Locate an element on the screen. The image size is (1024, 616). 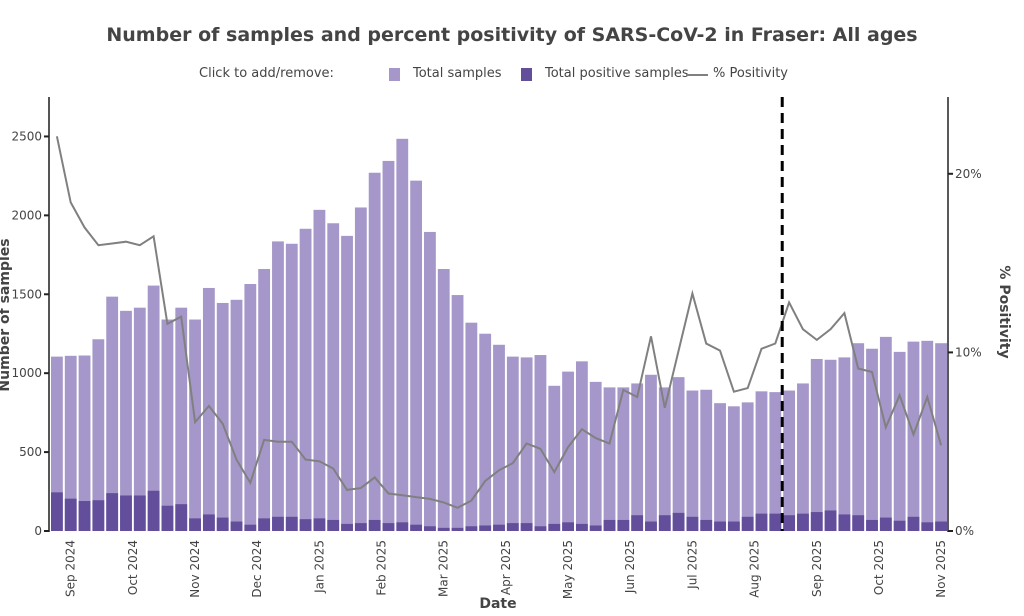
legend-item-positivity: % Positivity is located at coordinates (751, 73).